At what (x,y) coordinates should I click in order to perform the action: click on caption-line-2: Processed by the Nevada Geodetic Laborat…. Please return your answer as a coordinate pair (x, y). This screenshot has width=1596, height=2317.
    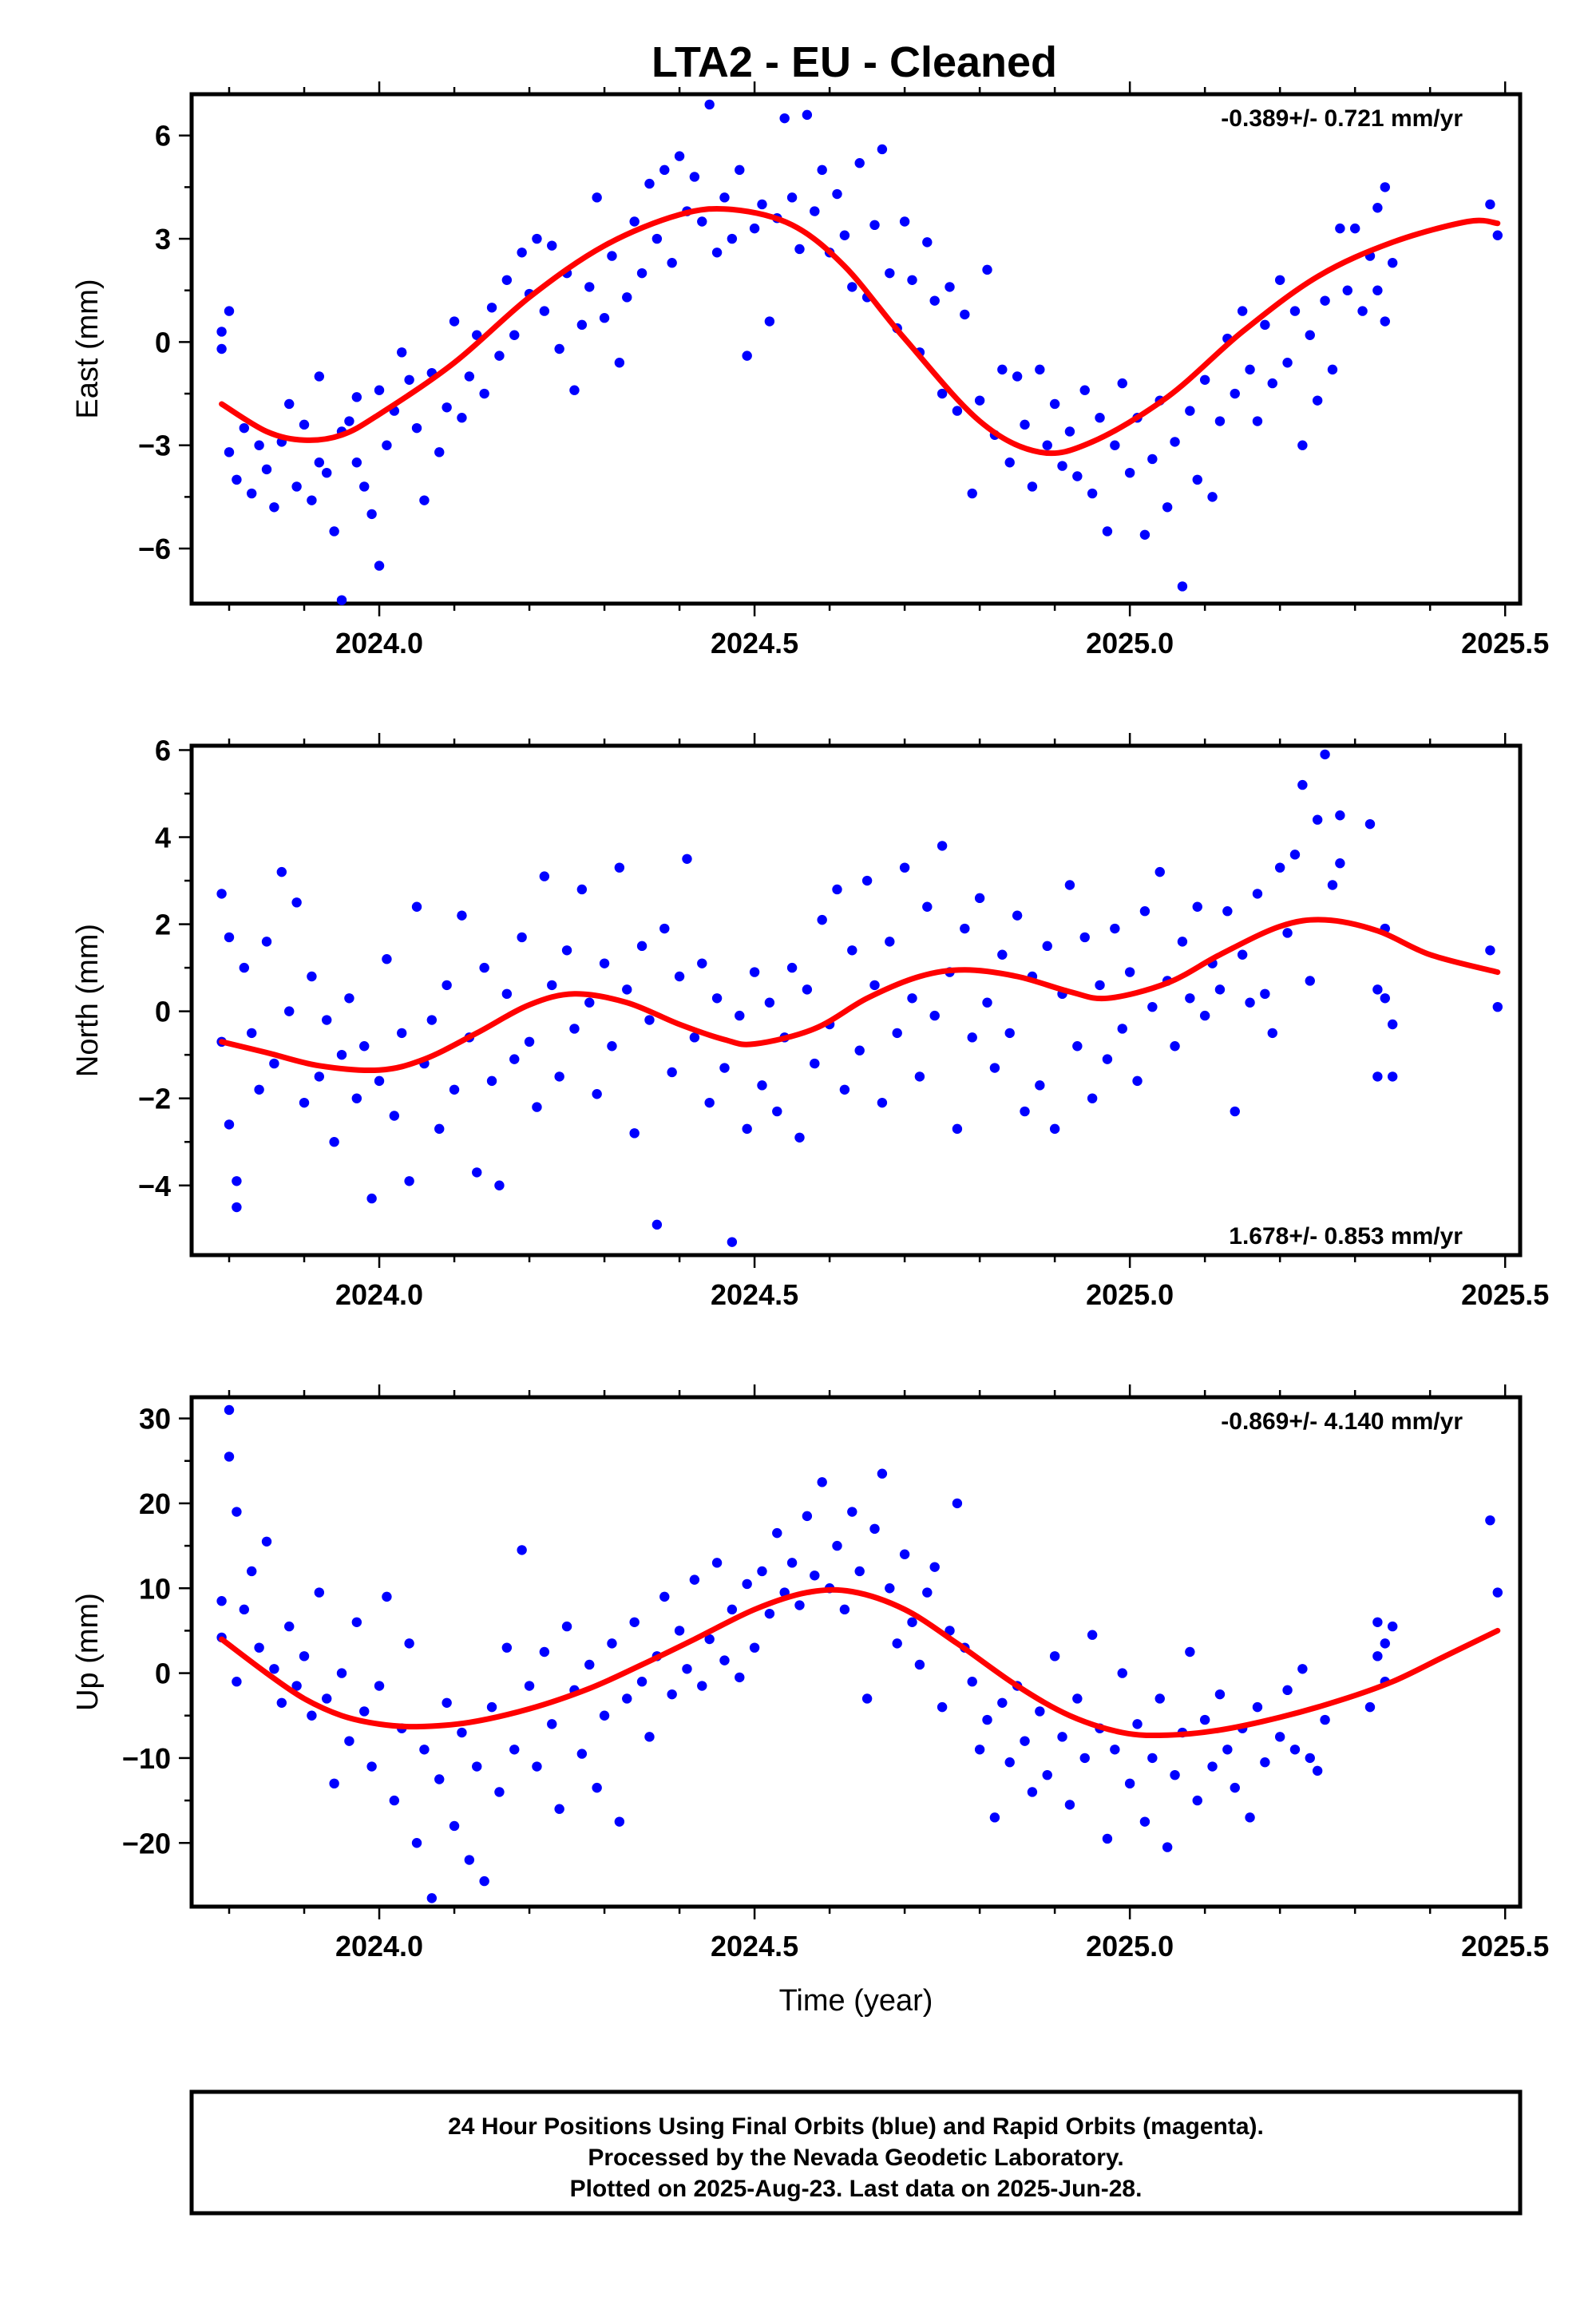
    Looking at the image, I should click on (855, 2158).